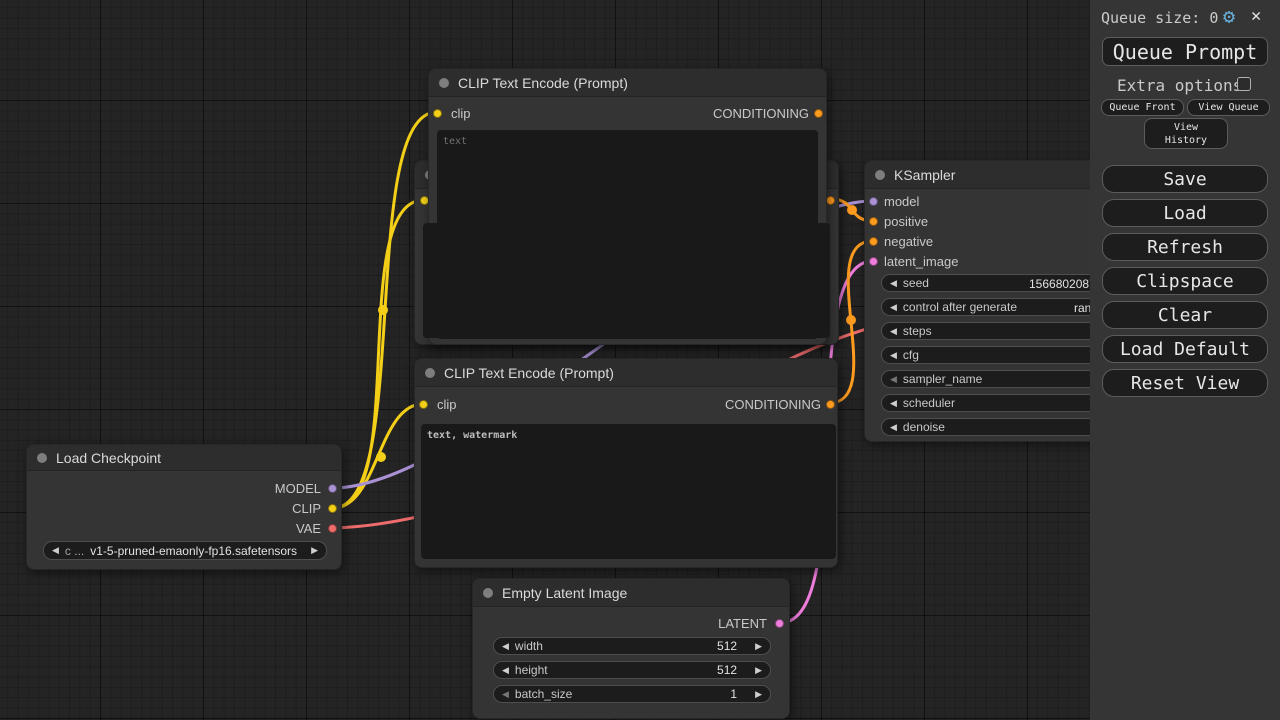  Describe the element at coordinates (917, 331) in the screenshot. I see `widget-label: steps` at that location.